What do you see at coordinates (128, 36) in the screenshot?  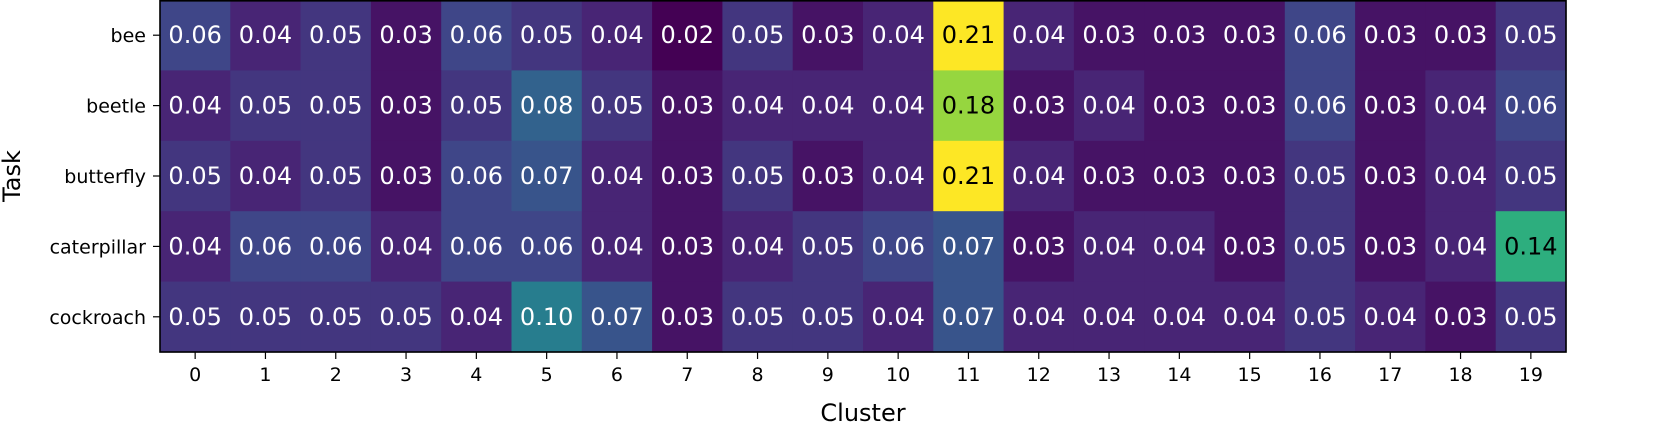 I see `y-tick-label: bee` at bounding box center [128, 36].